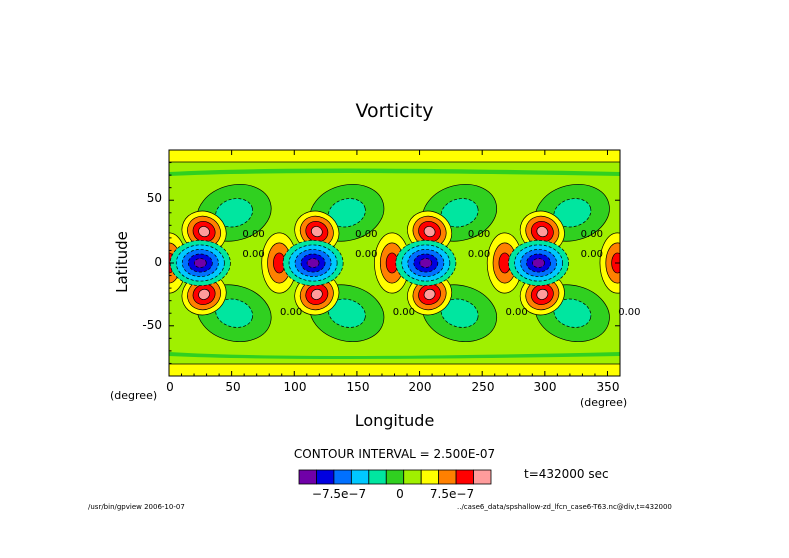 This screenshot has height=558, width=789. Describe the element at coordinates (604, 402) in the screenshot. I see `x-unit-label: (degree)` at that location.